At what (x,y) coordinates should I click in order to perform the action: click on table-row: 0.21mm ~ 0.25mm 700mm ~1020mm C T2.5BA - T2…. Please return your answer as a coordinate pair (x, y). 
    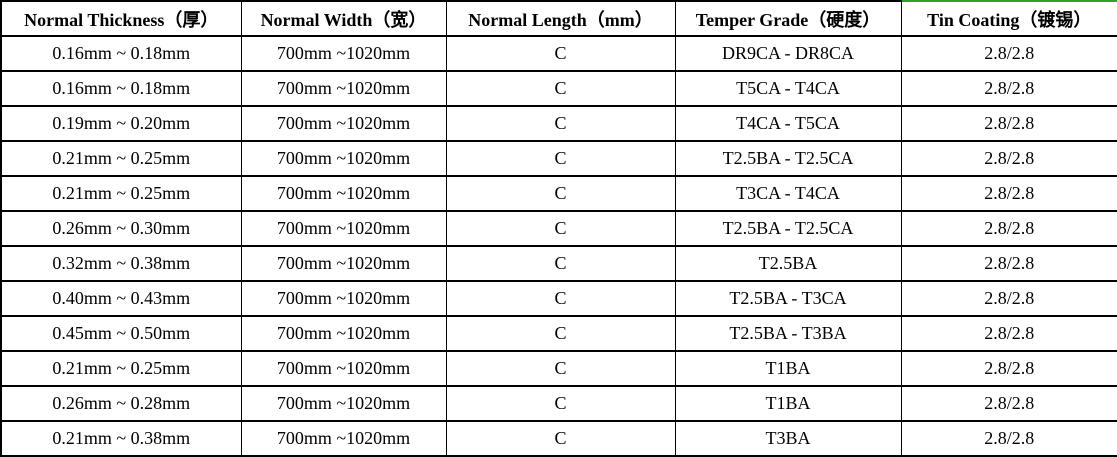
    Looking at the image, I should click on (558, 158).